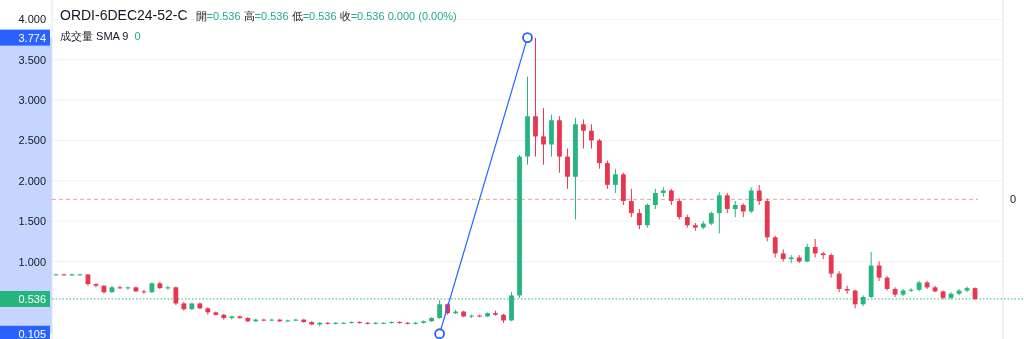 The width and height of the screenshot is (1024, 339). What do you see at coordinates (32, 37) in the screenshot?
I see `text: 3.774` at bounding box center [32, 37].